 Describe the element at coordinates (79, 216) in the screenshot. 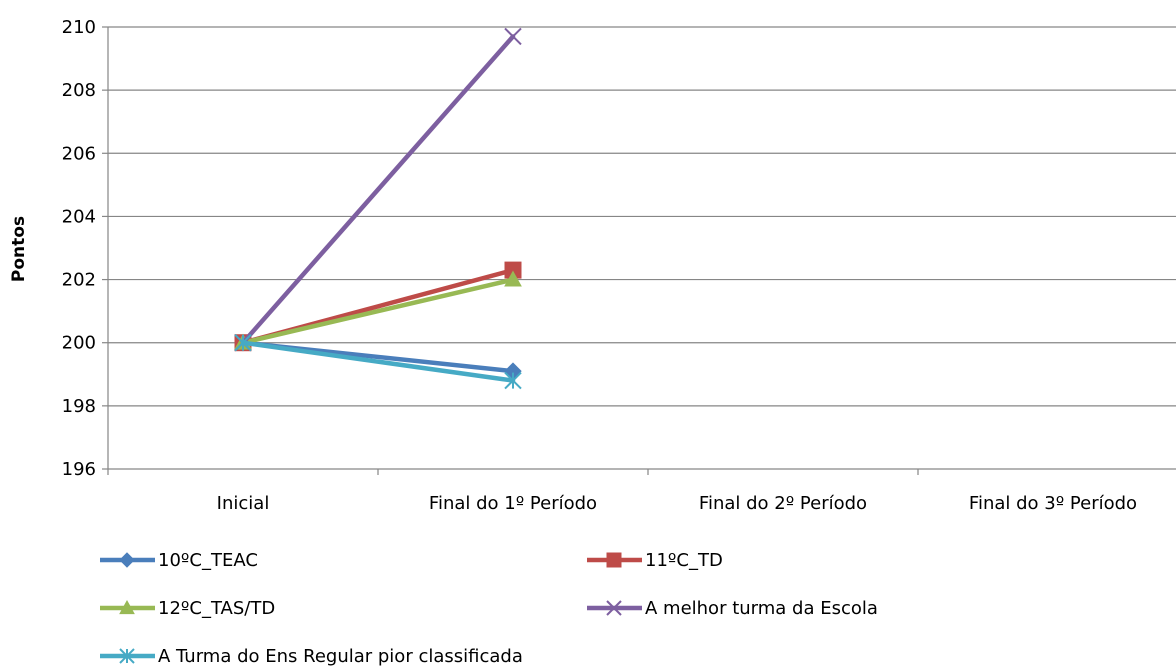

I see `y-tick-label: 204` at that location.